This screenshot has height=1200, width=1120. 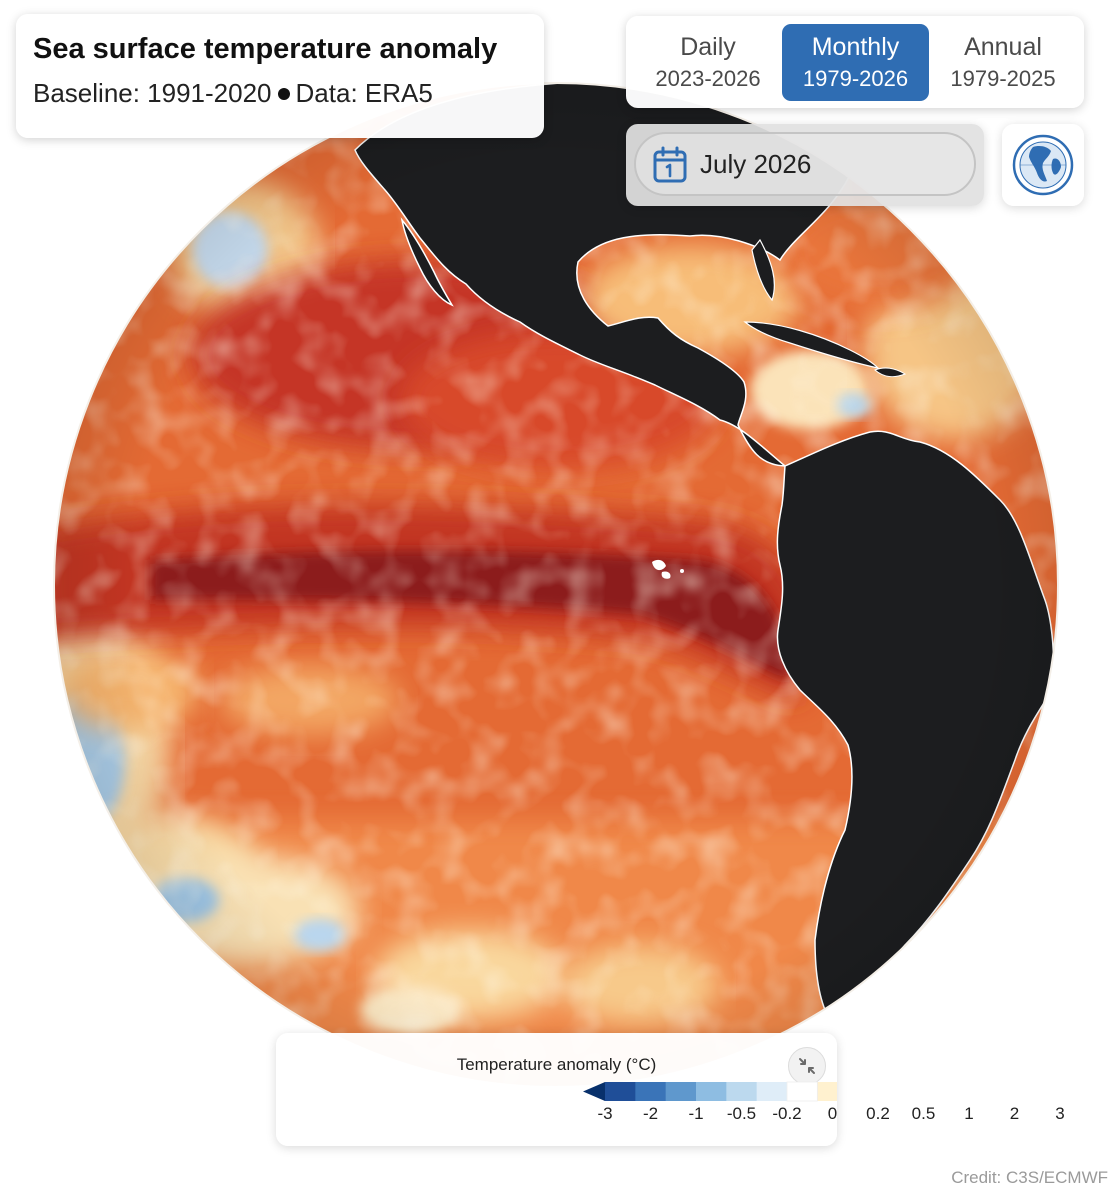 I want to click on baseline-text: Baseline: 1991-2020, so click(x=152, y=93).